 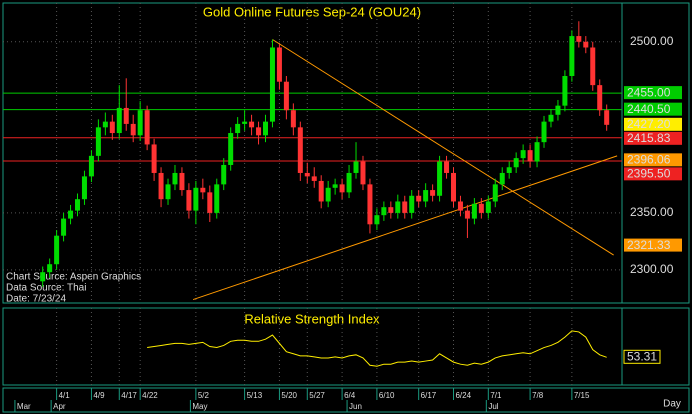 I want to click on x-tick-label: 5/27, so click(x=317, y=395).